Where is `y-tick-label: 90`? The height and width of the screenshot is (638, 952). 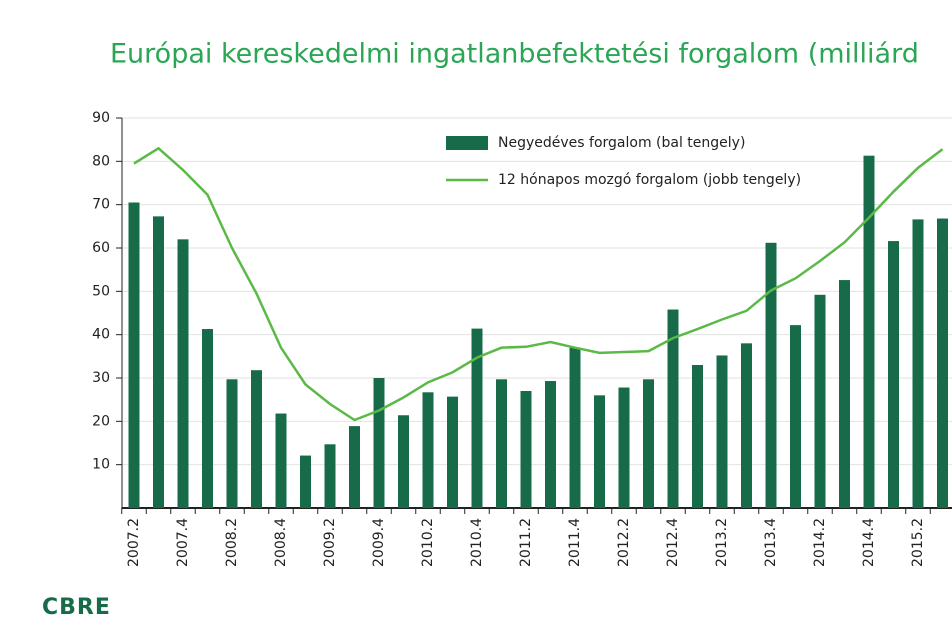 y-tick-label: 90 is located at coordinates (101, 118).